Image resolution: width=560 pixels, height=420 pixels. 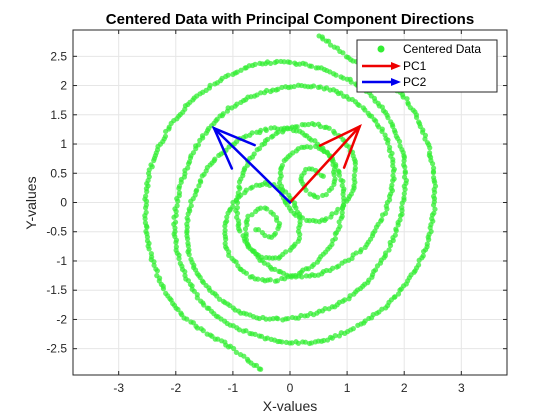 I want to click on pc-arrows, so click(x=286, y=163).